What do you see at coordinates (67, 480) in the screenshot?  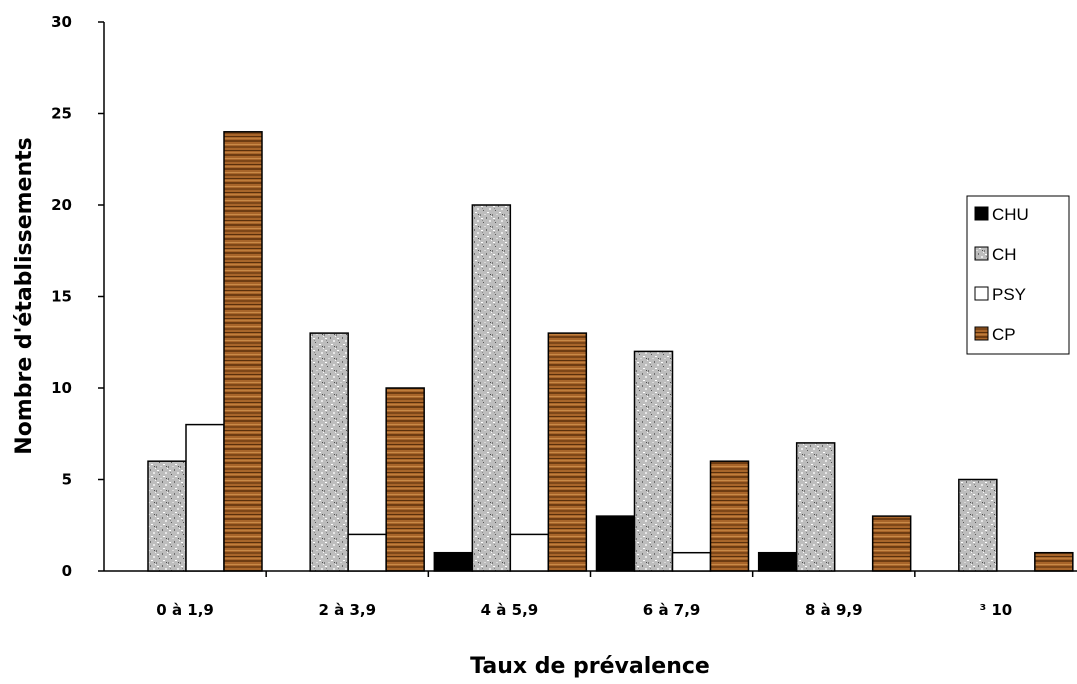 I see `y-tick-label: 5` at bounding box center [67, 480].